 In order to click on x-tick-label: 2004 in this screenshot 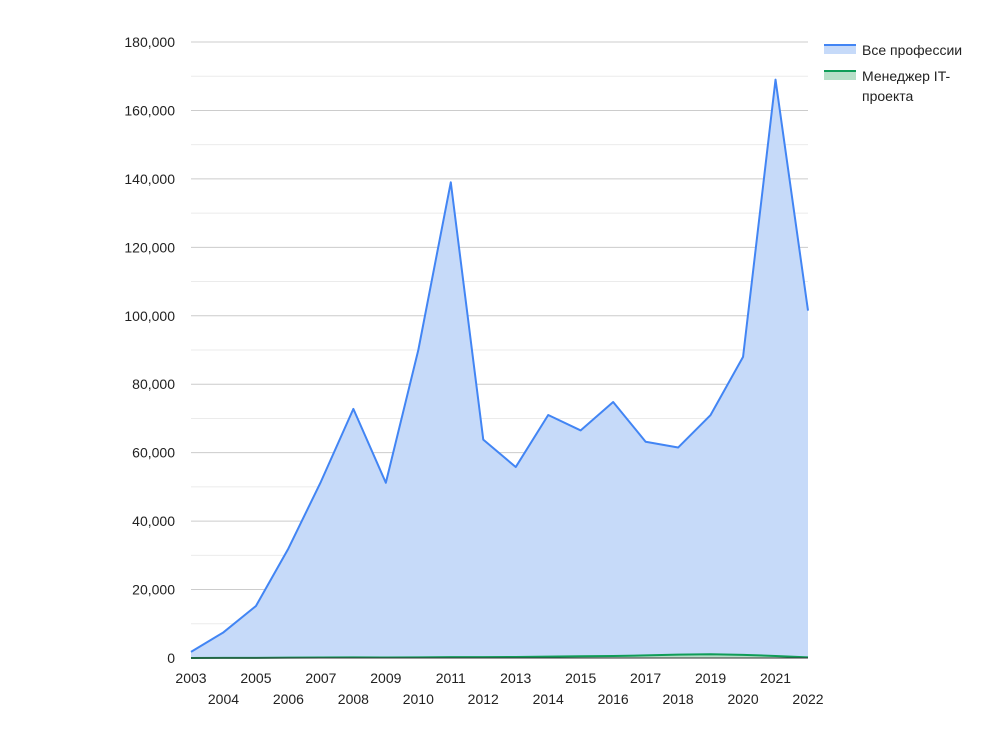, I will do `click(223, 699)`.